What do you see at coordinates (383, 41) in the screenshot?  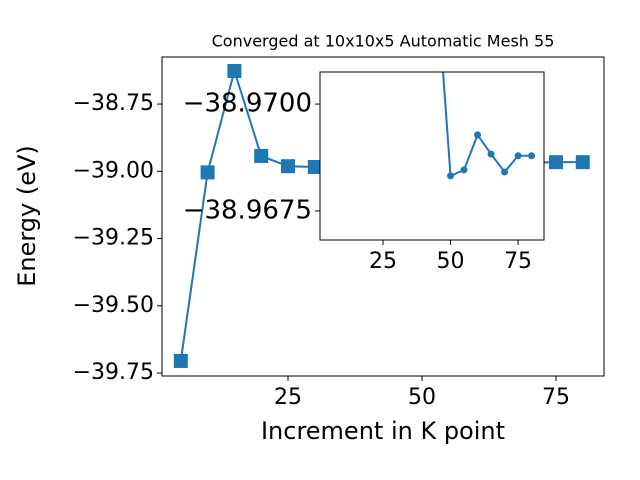 I see `chart-title: Converged at 10x10x5 Automatic Mesh 55` at bounding box center [383, 41].